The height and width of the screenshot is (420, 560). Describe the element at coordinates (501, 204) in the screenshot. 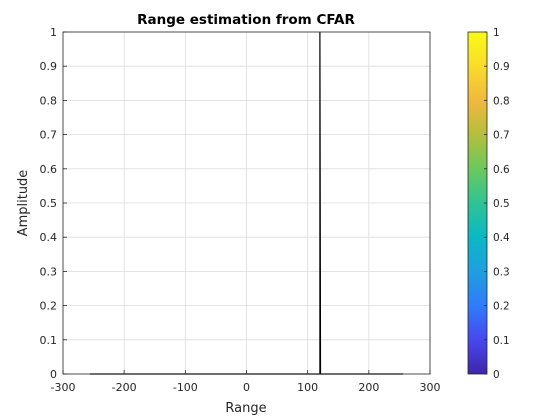

I see `colorbar-tick-label: 0.5` at that location.